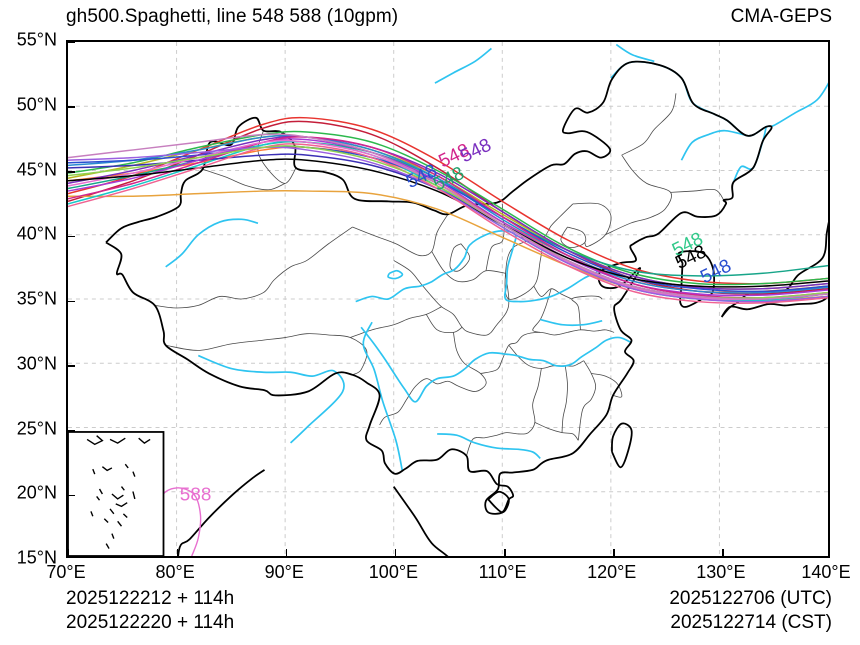  Describe the element at coordinates (36, 39) in the screenshot. I see `y-tick-55n: 55°N` at that location.